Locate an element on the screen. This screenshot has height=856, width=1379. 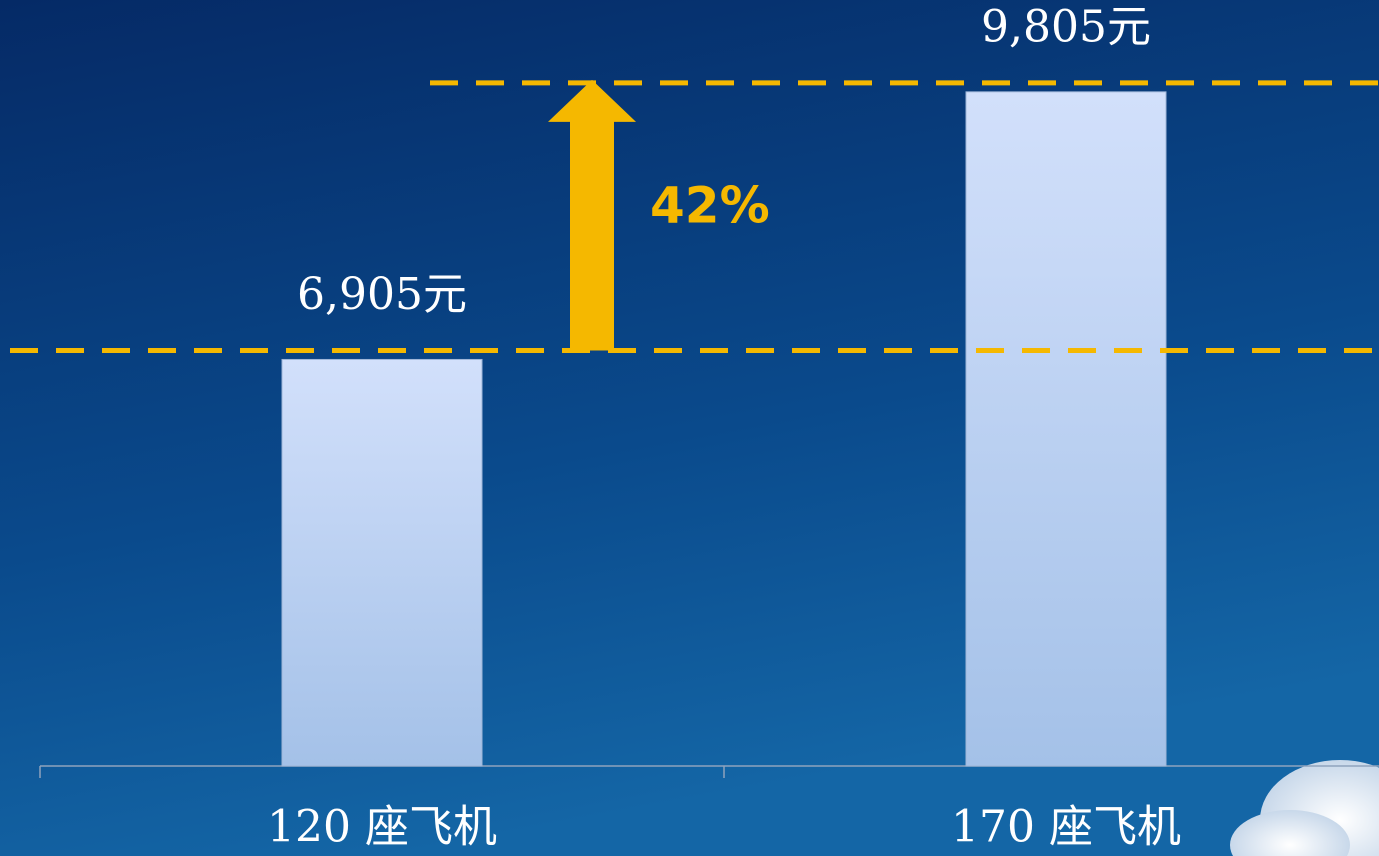
value-label: 9,805元 is located at coordinates (1066, 26).